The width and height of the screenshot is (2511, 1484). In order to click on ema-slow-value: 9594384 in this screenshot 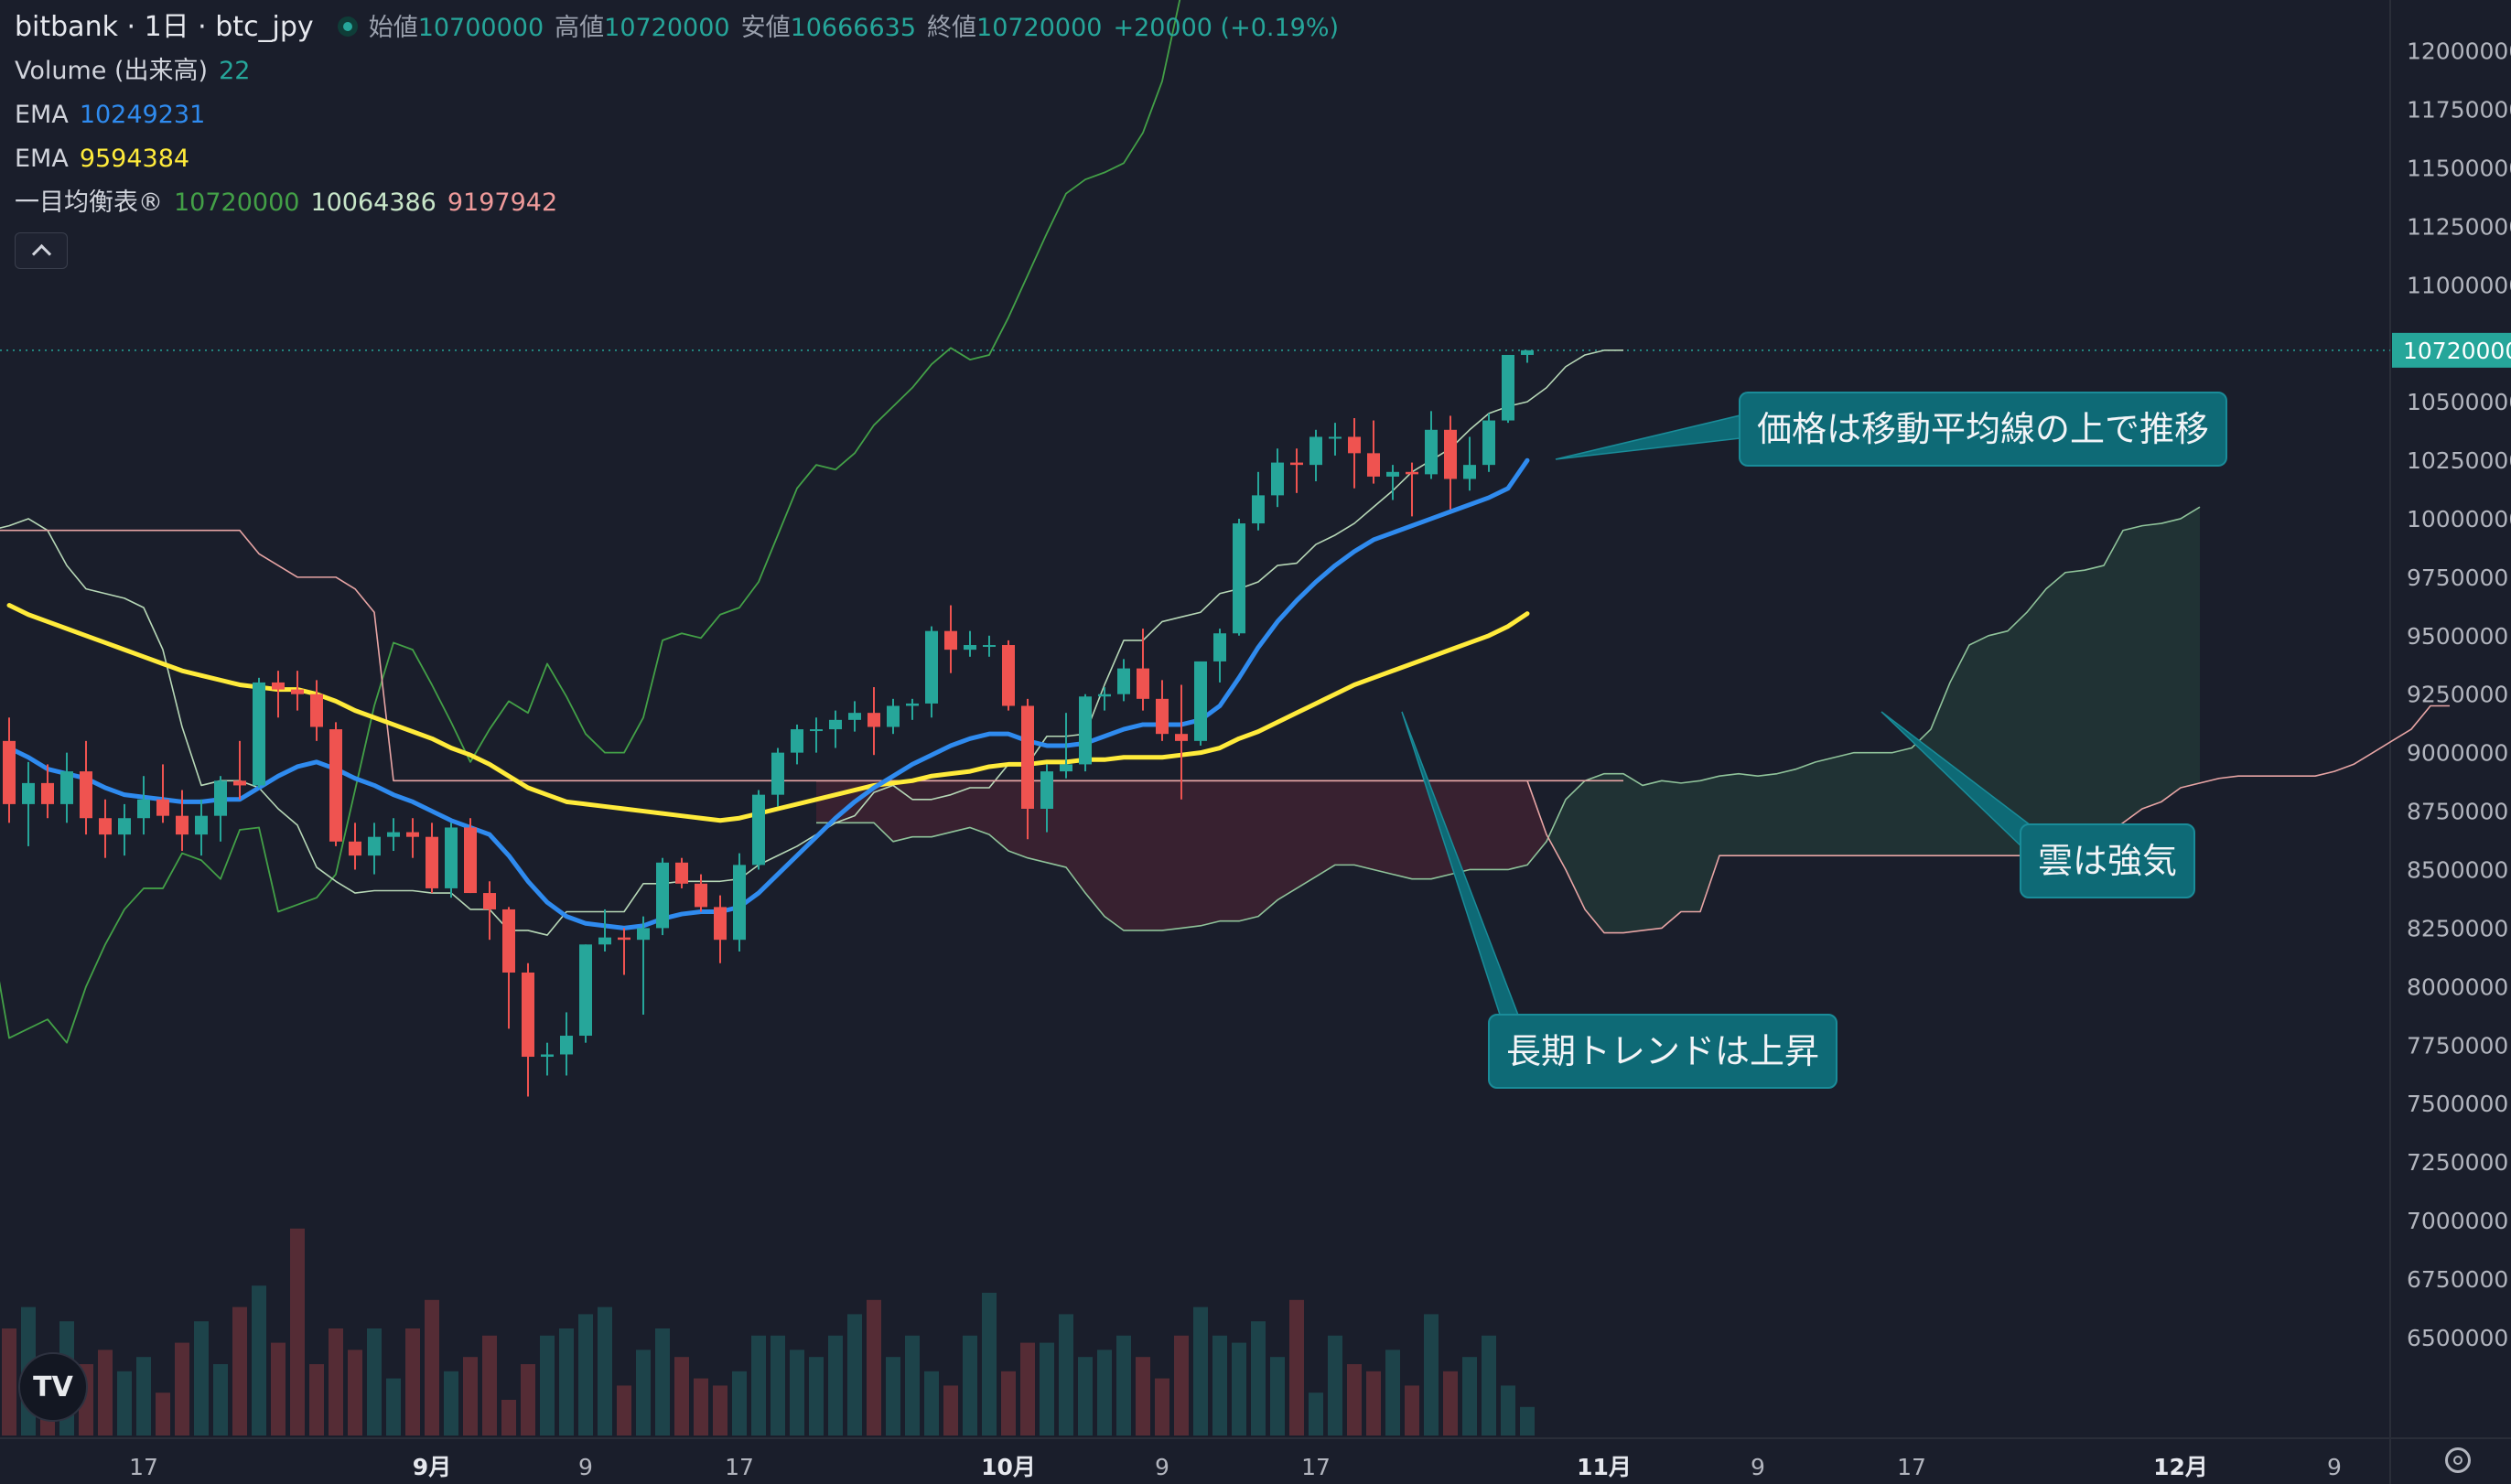, I will do `click(134, 159)`.